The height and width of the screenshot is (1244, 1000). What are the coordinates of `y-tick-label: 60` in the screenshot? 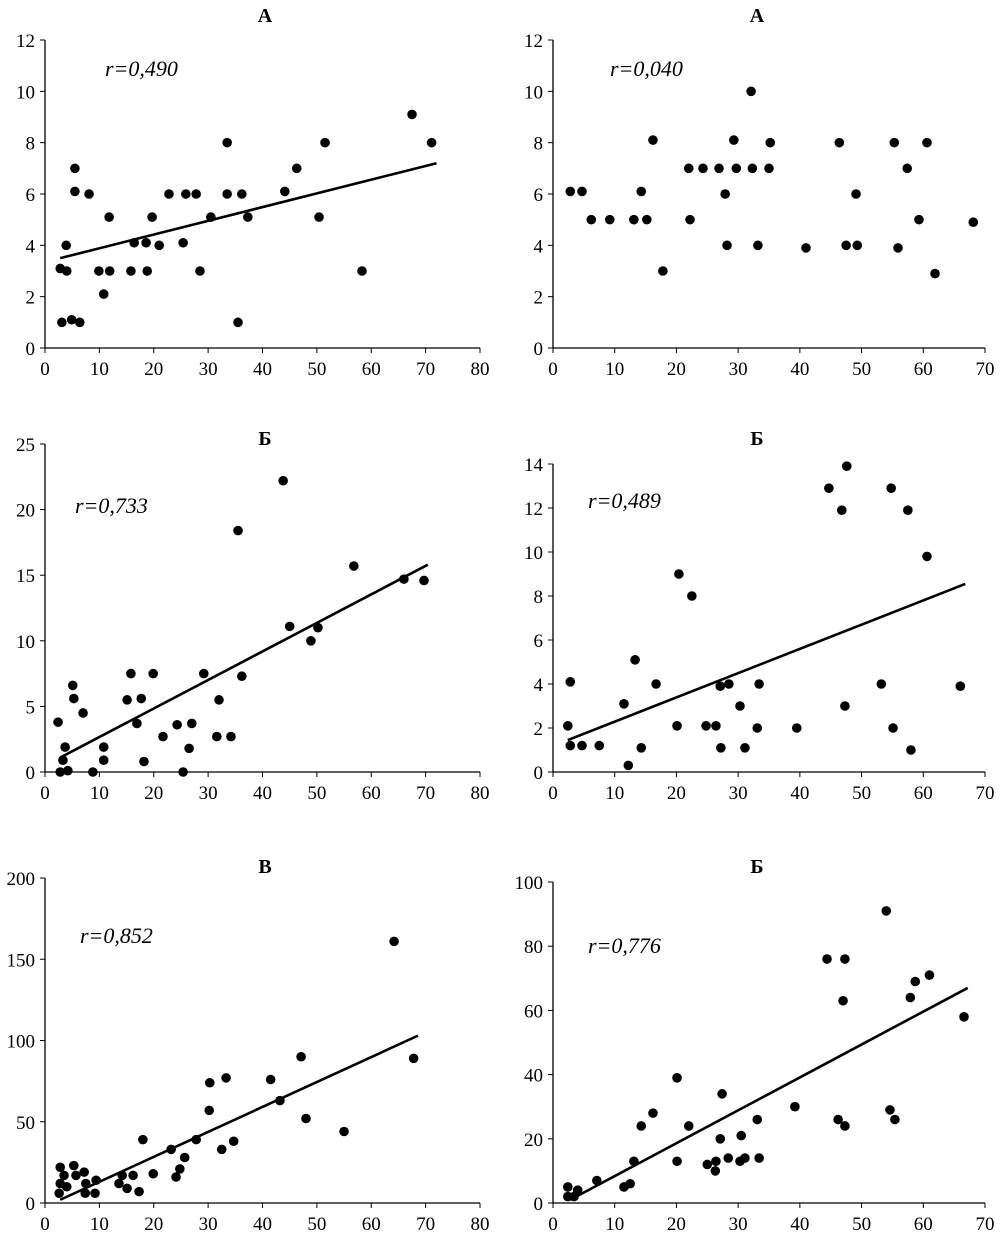 It's located at (533, 1011).